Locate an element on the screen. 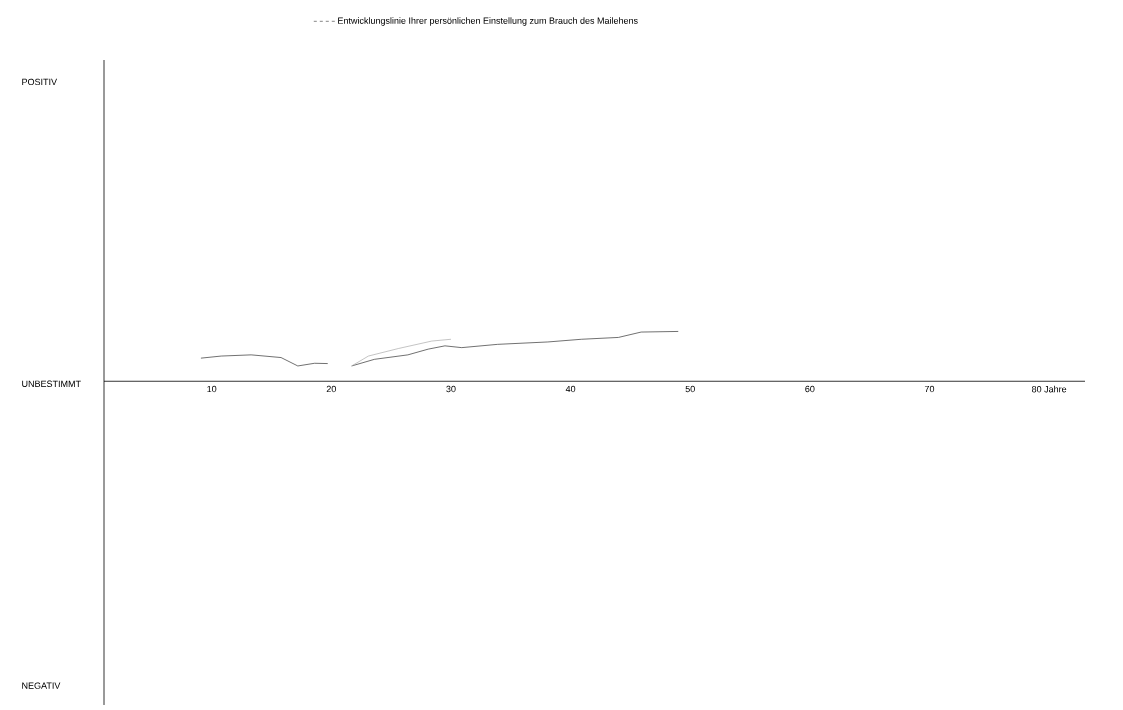  x-tick-label: 80 Jahre is located at coordinates (1049, 389).